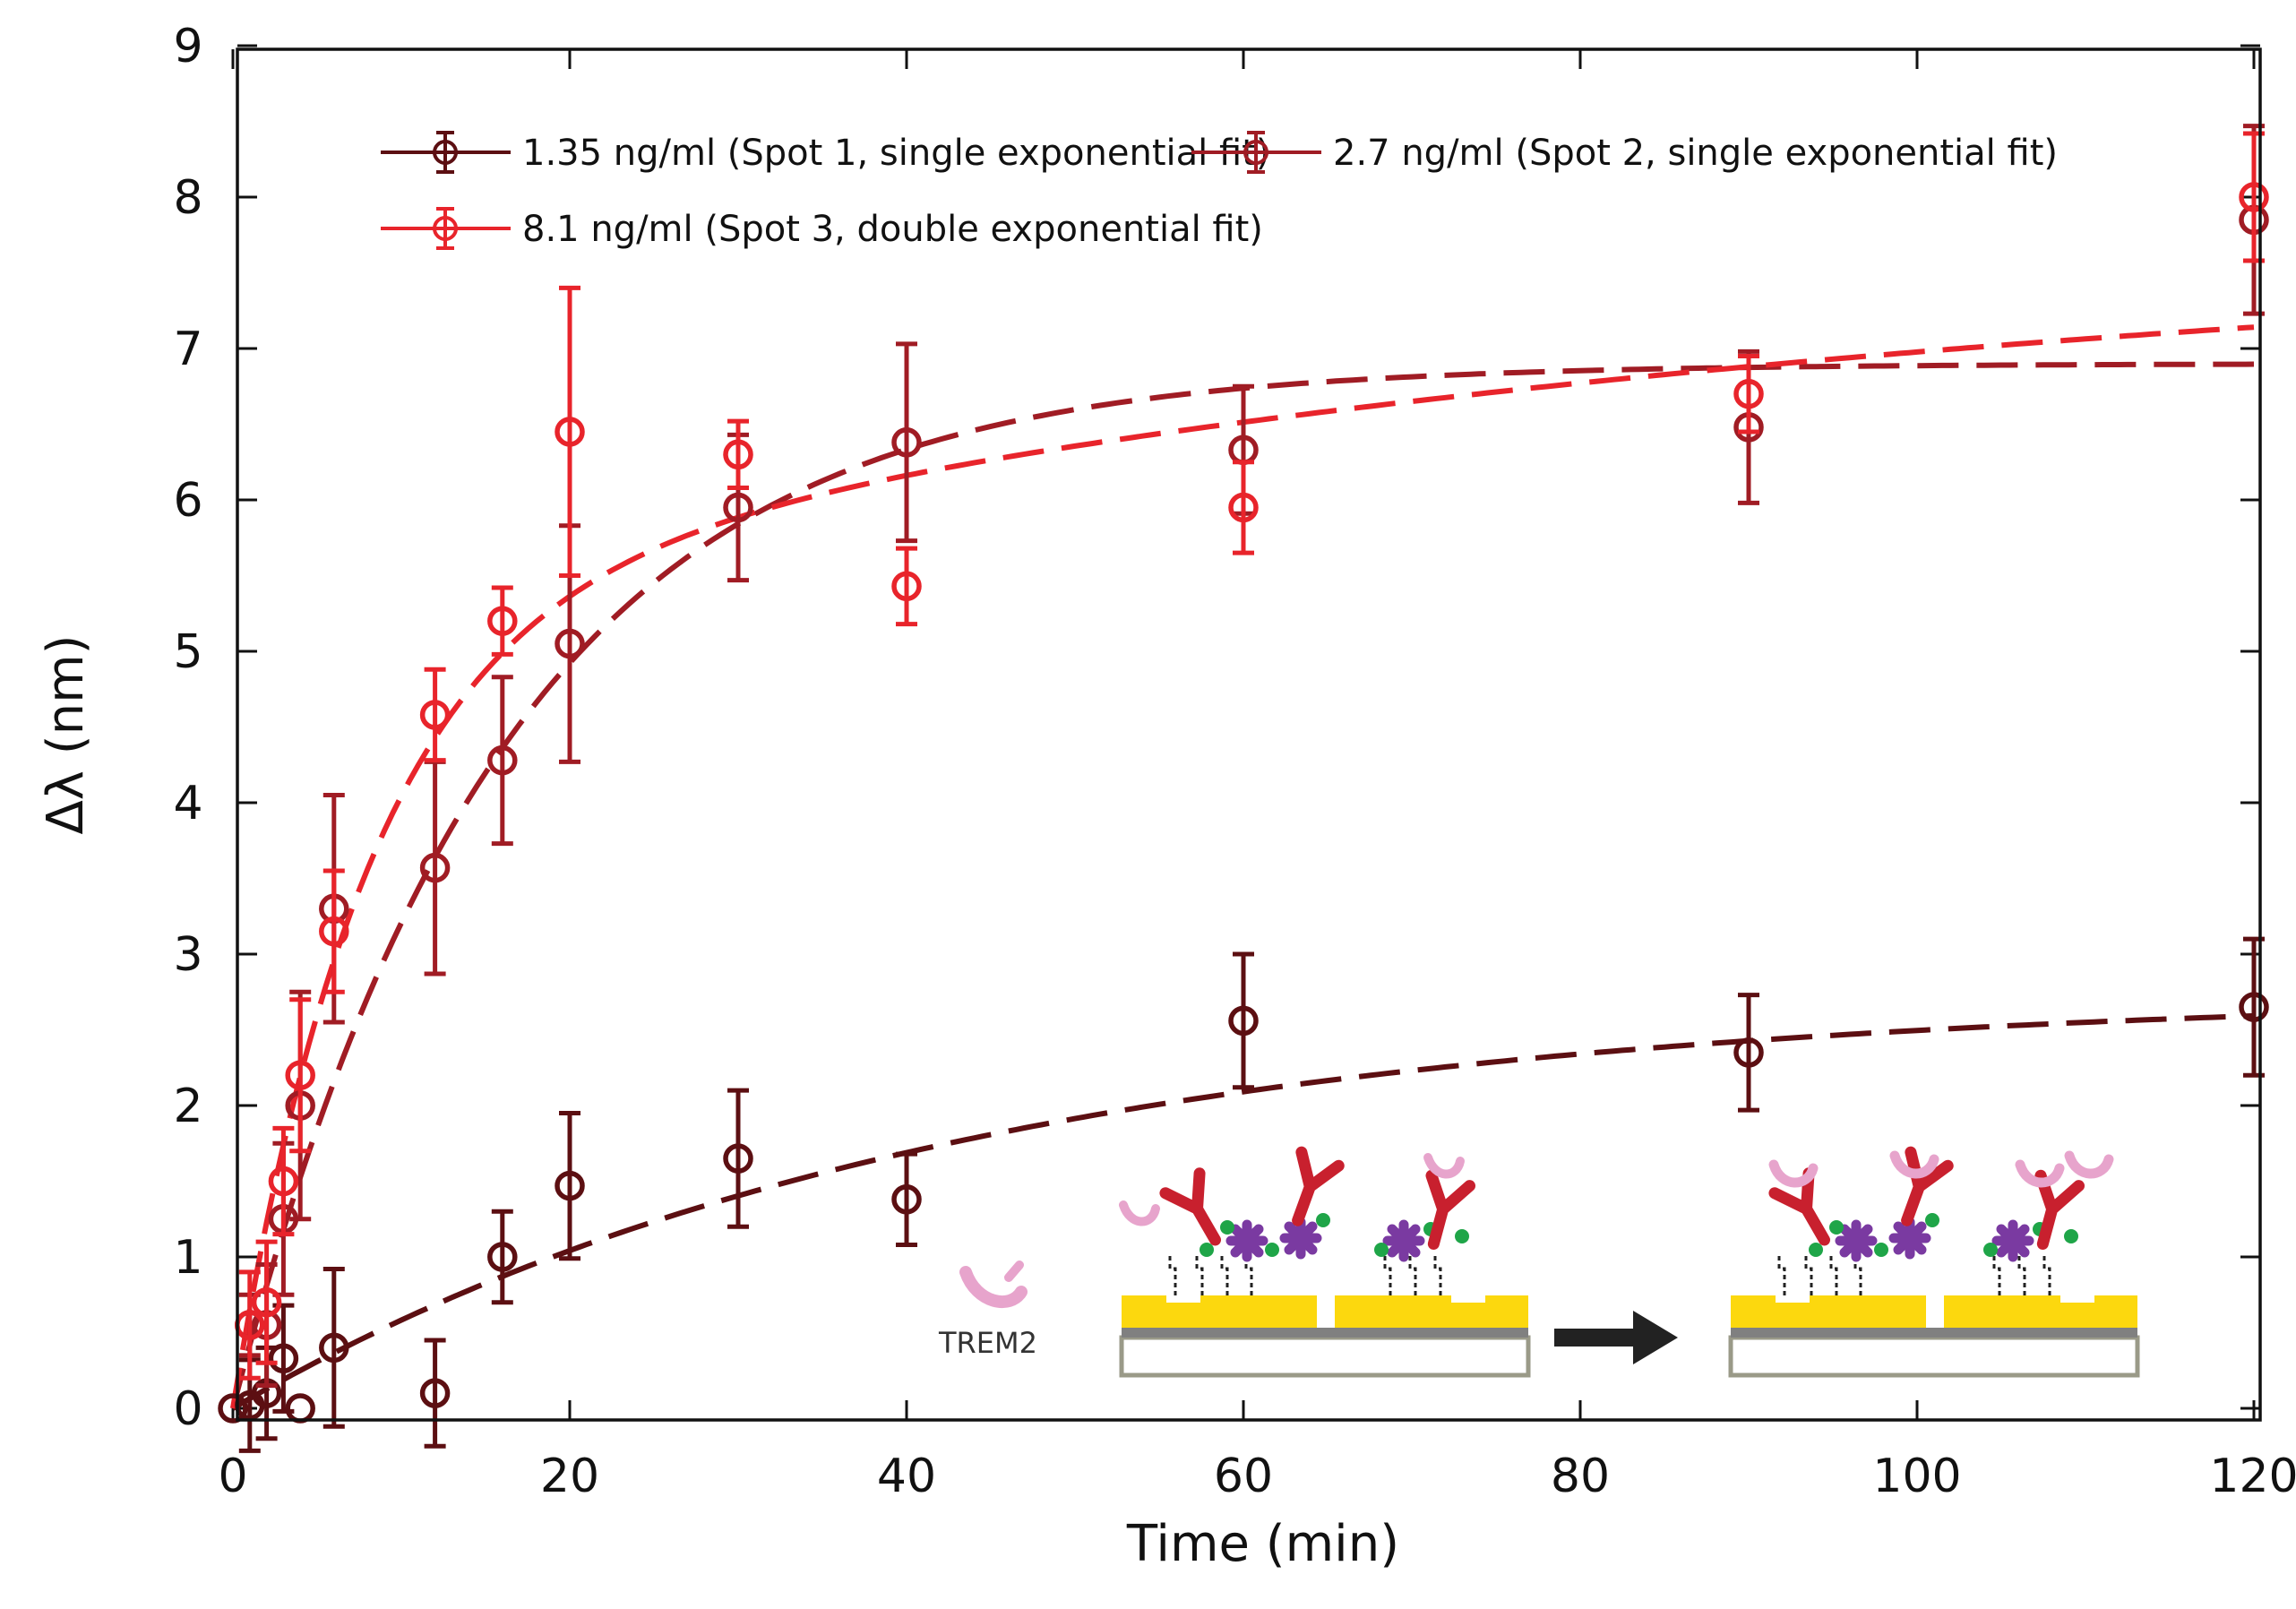 The image size is (2296, 1609). What do you see at coordinates (187, 1106) in the screenshot?
I see `y-tick-label: 2` at bounding box center [187, 1106].